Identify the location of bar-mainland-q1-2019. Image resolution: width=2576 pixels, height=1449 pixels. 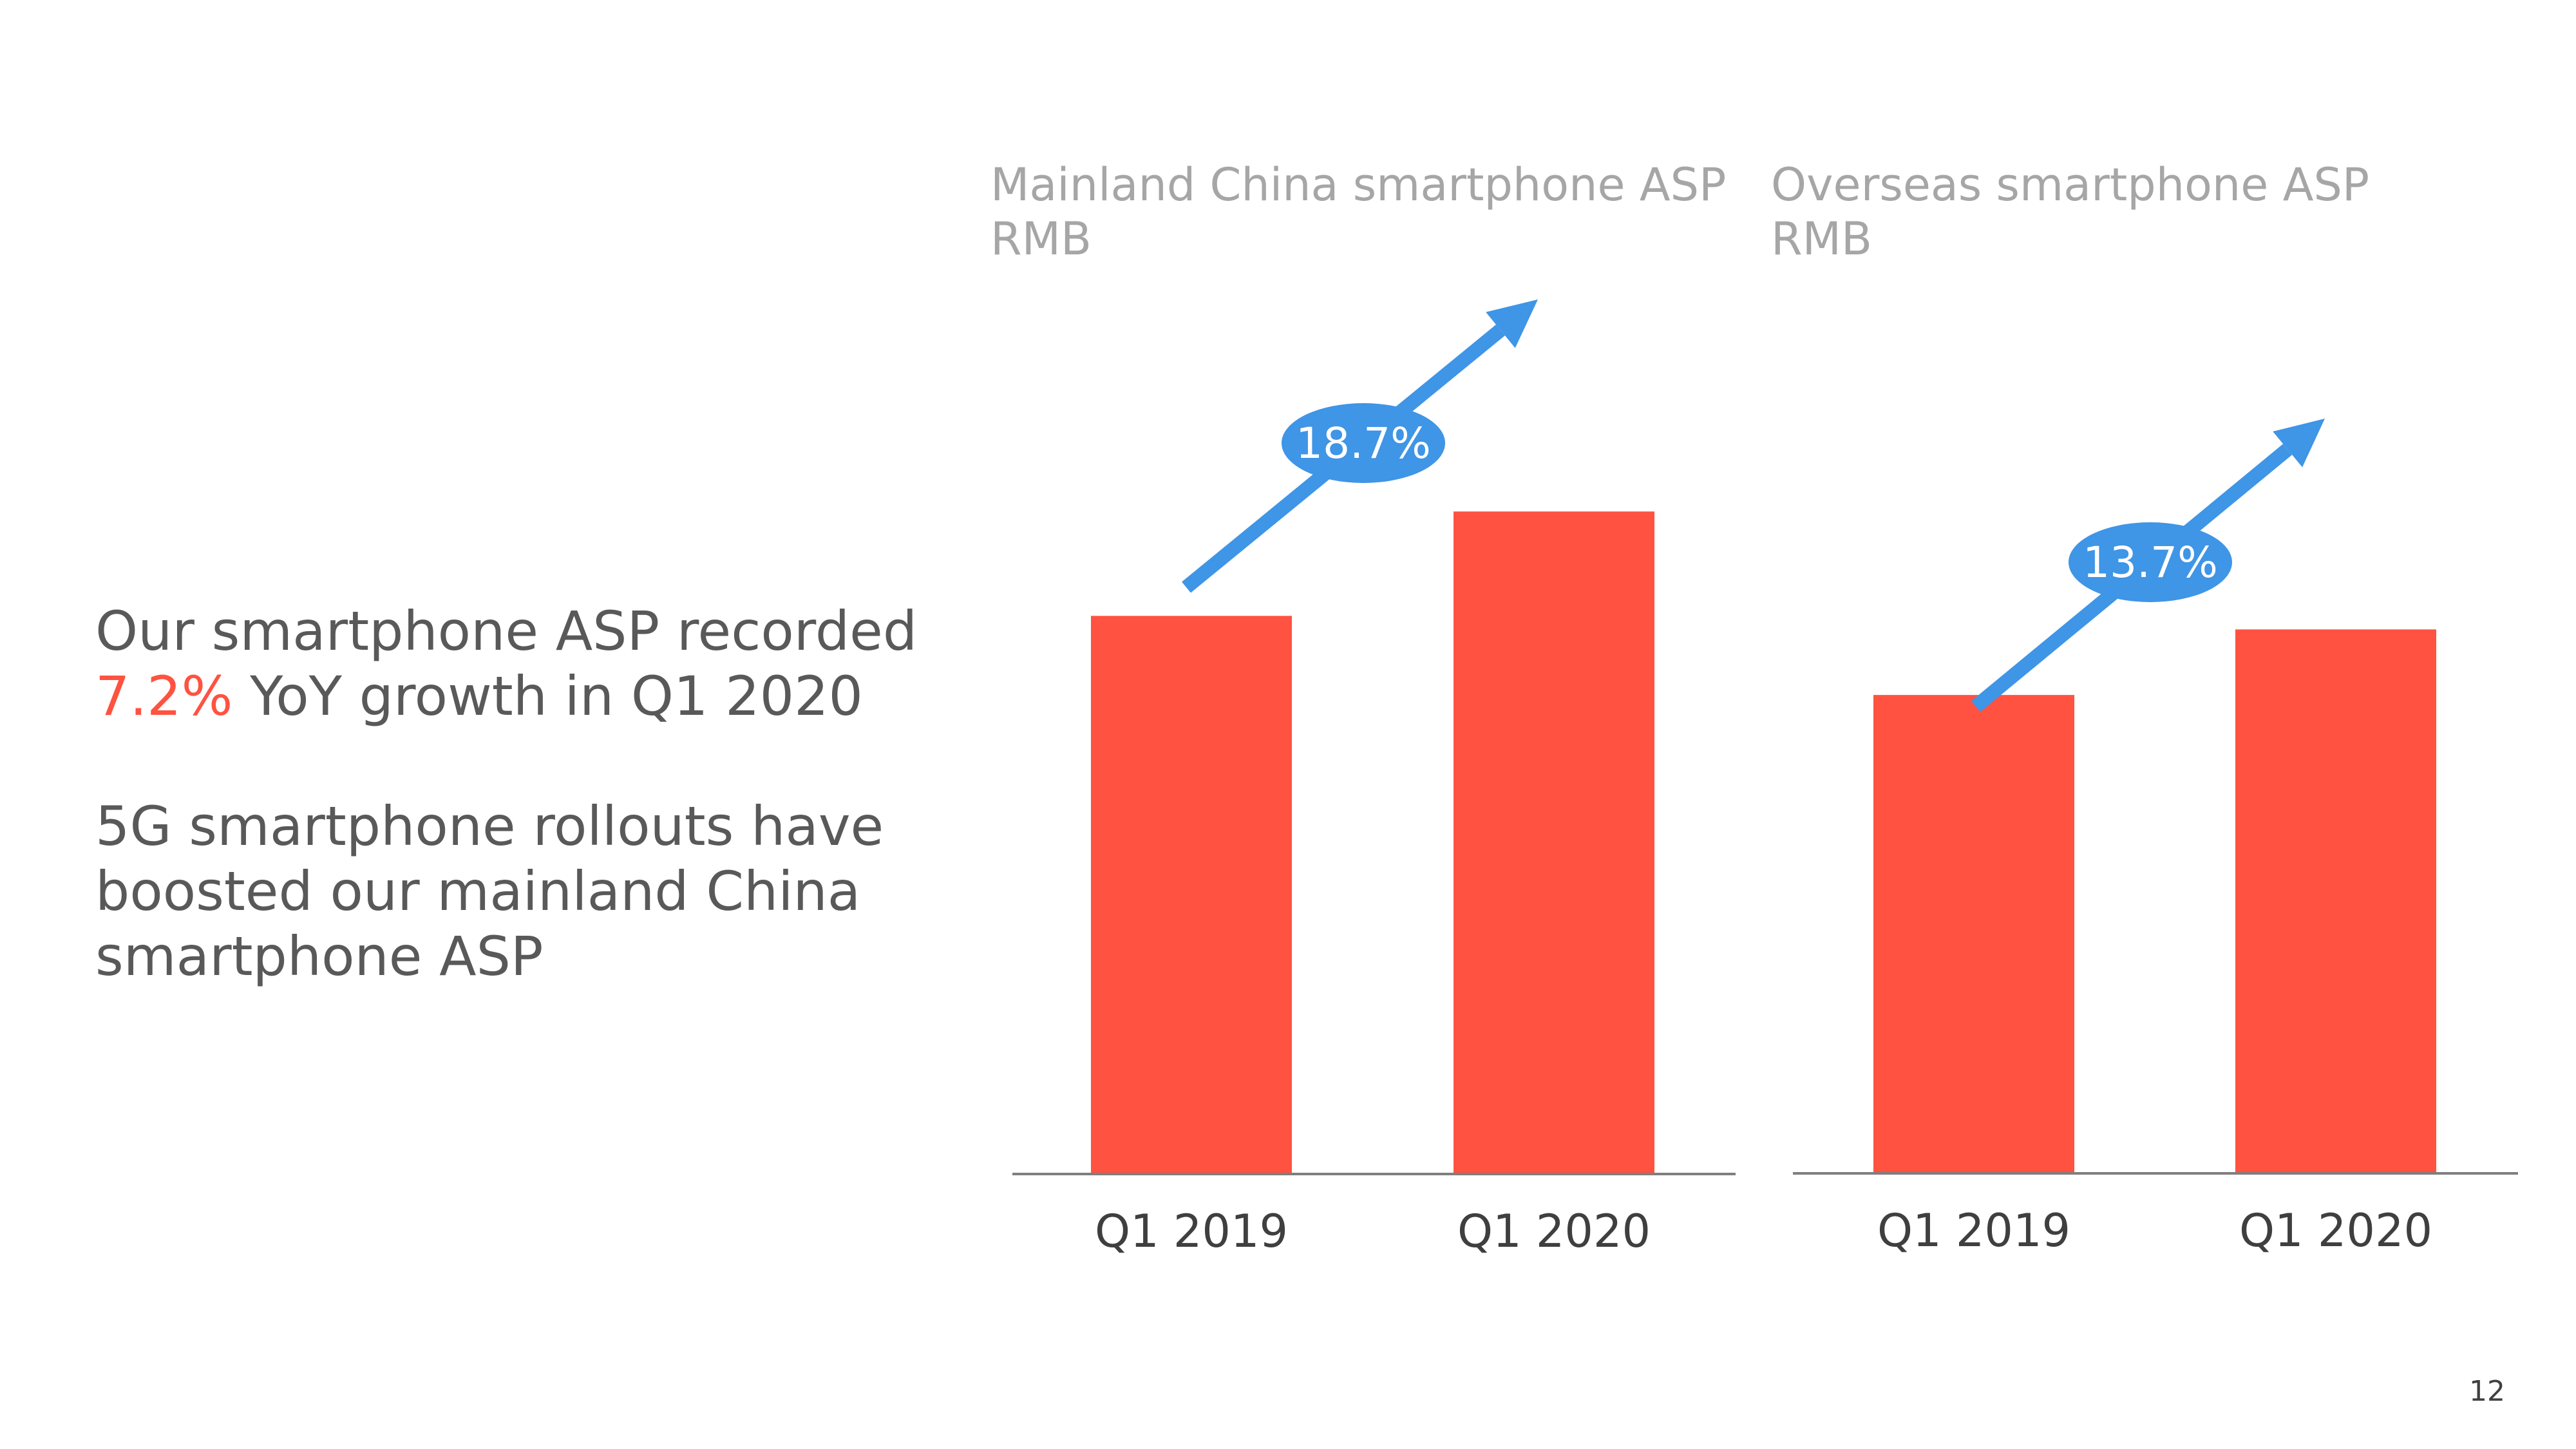
(1191, 895).